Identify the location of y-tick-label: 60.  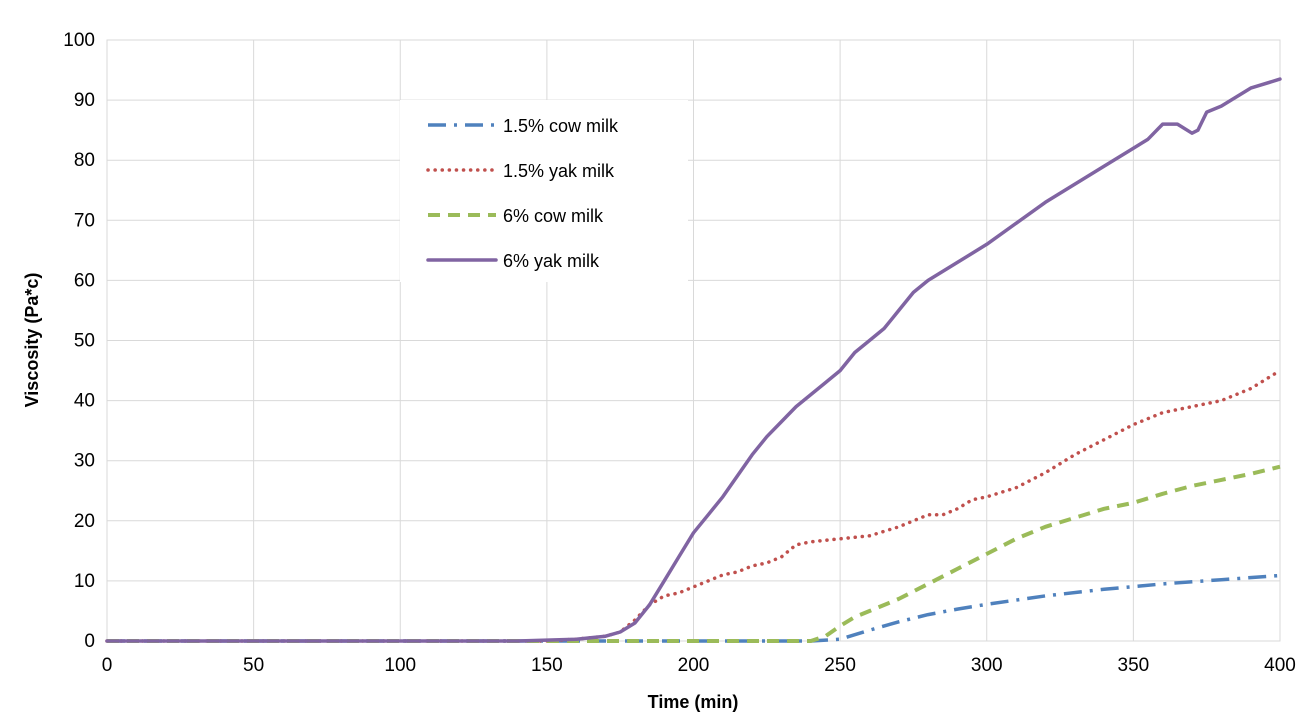
(84, 280).